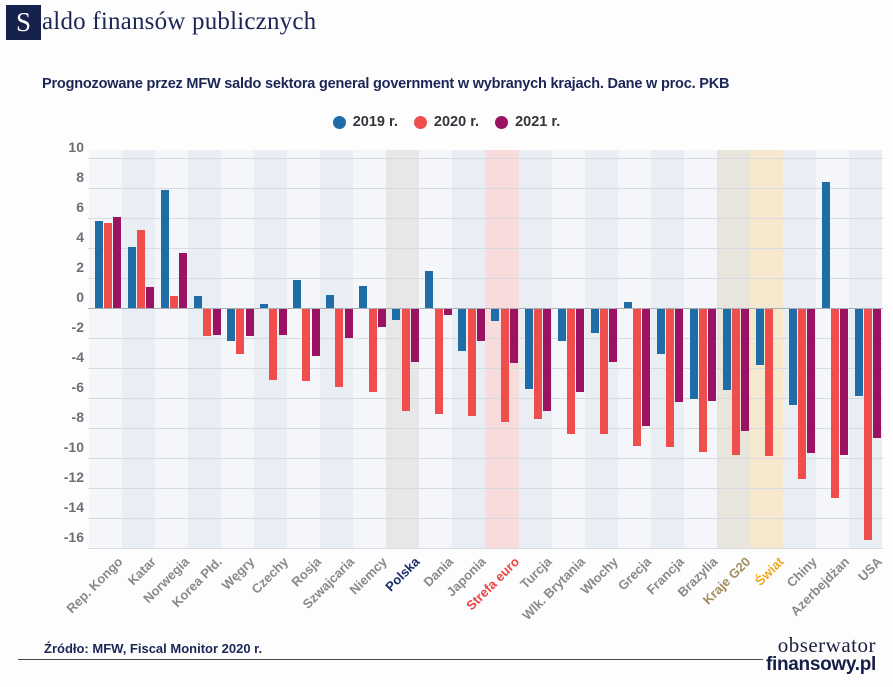  I want to click on bar-Strefa-euro-2020r, so click(504, 365).